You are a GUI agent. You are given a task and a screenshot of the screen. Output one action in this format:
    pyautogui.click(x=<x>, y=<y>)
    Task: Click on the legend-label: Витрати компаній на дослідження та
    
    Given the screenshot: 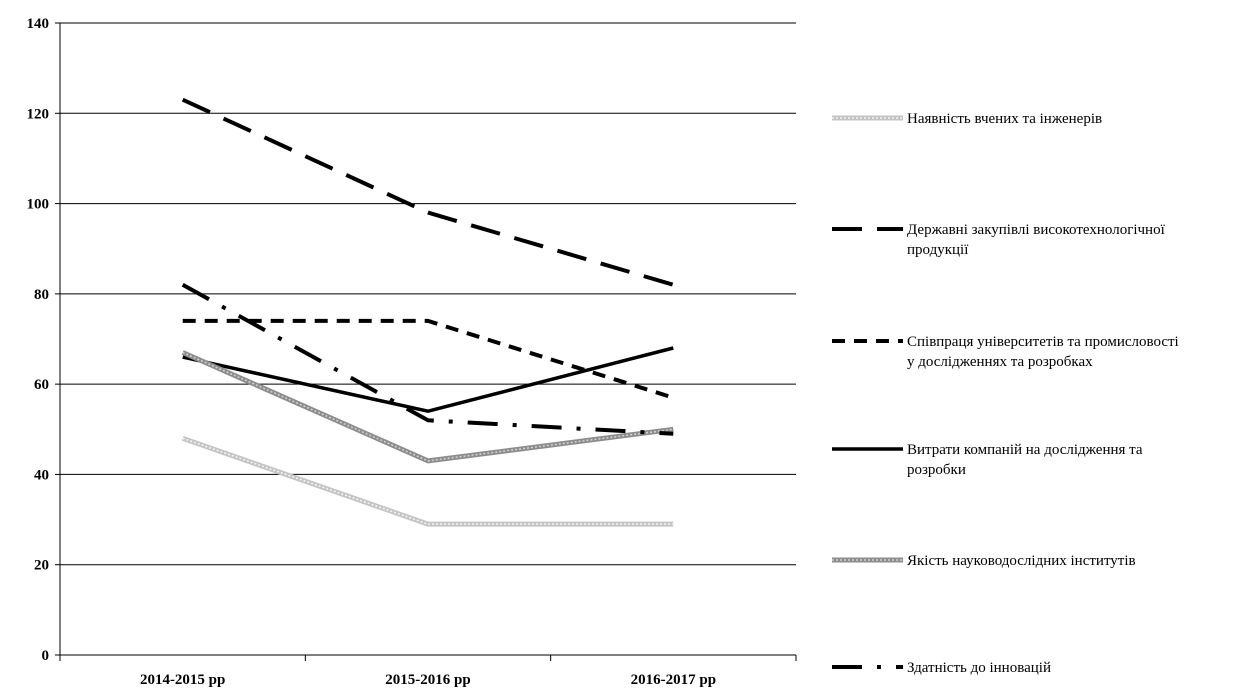 What is the action you would take?
    pyautogui.click(x=1025, y=450)
    